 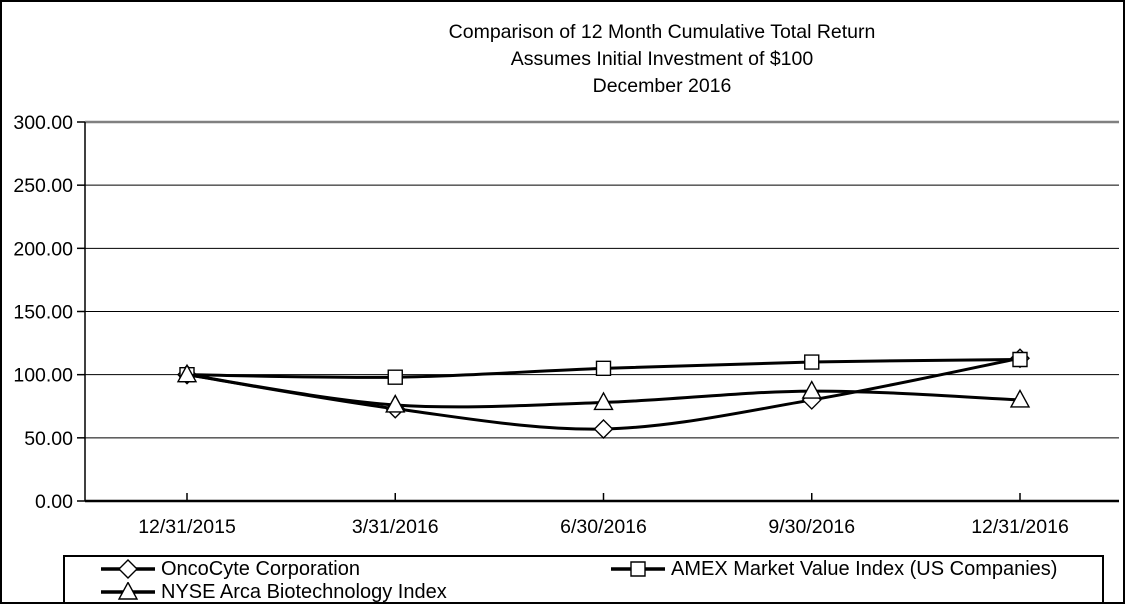 I want to click on chart-subtitle: Assumes Initial Investment of $100, so click(x=662, y=59).